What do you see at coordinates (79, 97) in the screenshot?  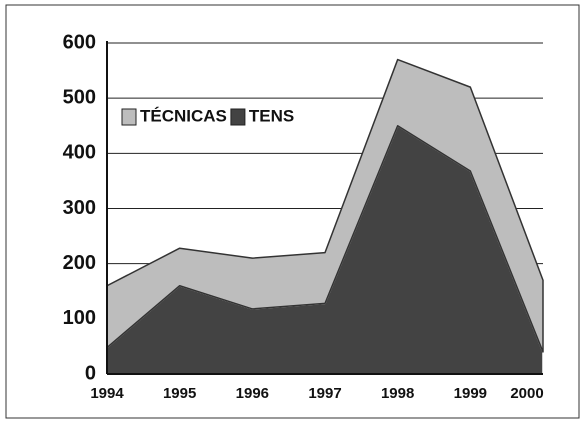 I see `y-tick-label: 500` at bounding box center [79, 97].